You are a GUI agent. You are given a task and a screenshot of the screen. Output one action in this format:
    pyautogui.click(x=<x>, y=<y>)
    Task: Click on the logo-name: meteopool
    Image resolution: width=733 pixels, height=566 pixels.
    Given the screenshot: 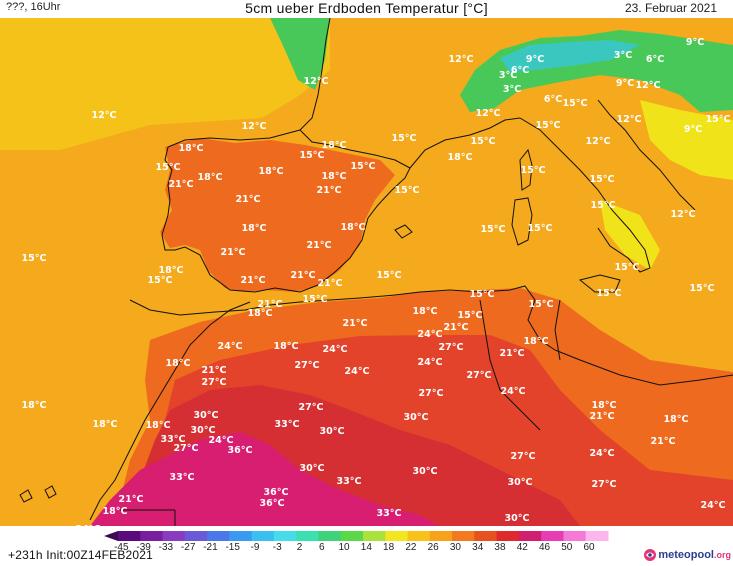 What is the action you would take?
    pyautogui.click(x=686, y=555)
    